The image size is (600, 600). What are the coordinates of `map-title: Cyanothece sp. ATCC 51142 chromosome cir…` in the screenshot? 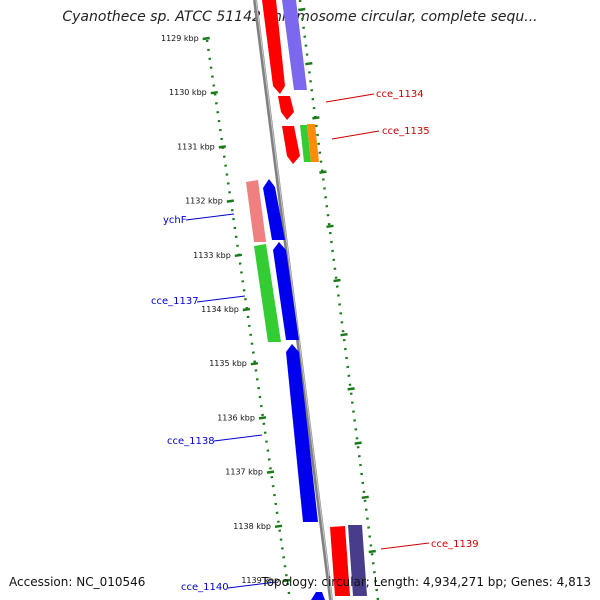 It's located at (300, 17).